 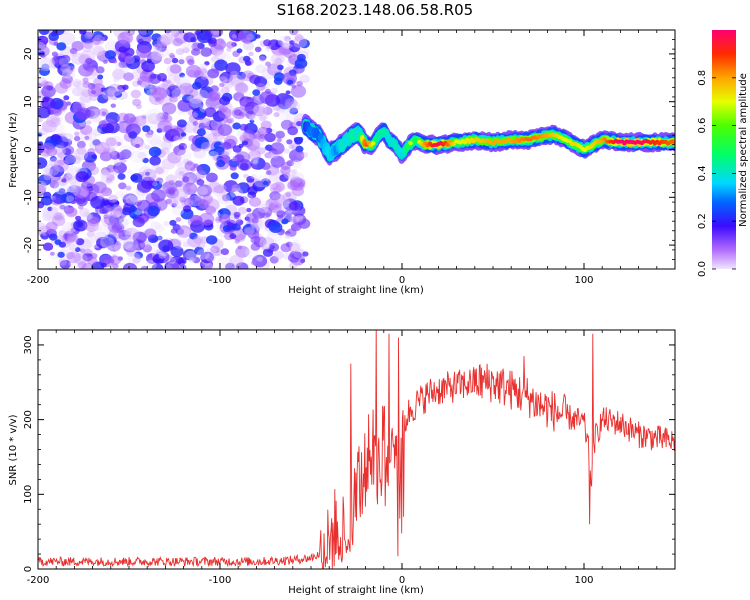 What do you see at coordinates (13, 150) in the screenshot?
I see `heatmap-y-label: Frequency (Hz)` at bounding box center [13, 150].